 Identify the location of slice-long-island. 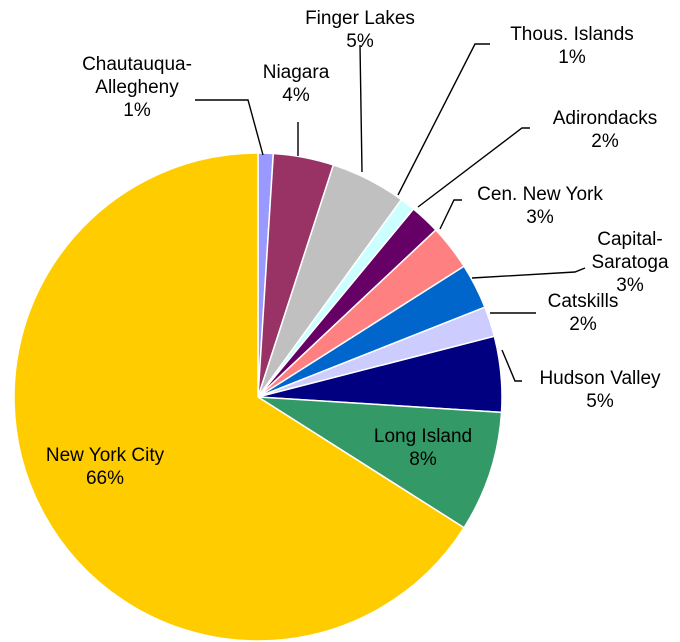
(380, 462).